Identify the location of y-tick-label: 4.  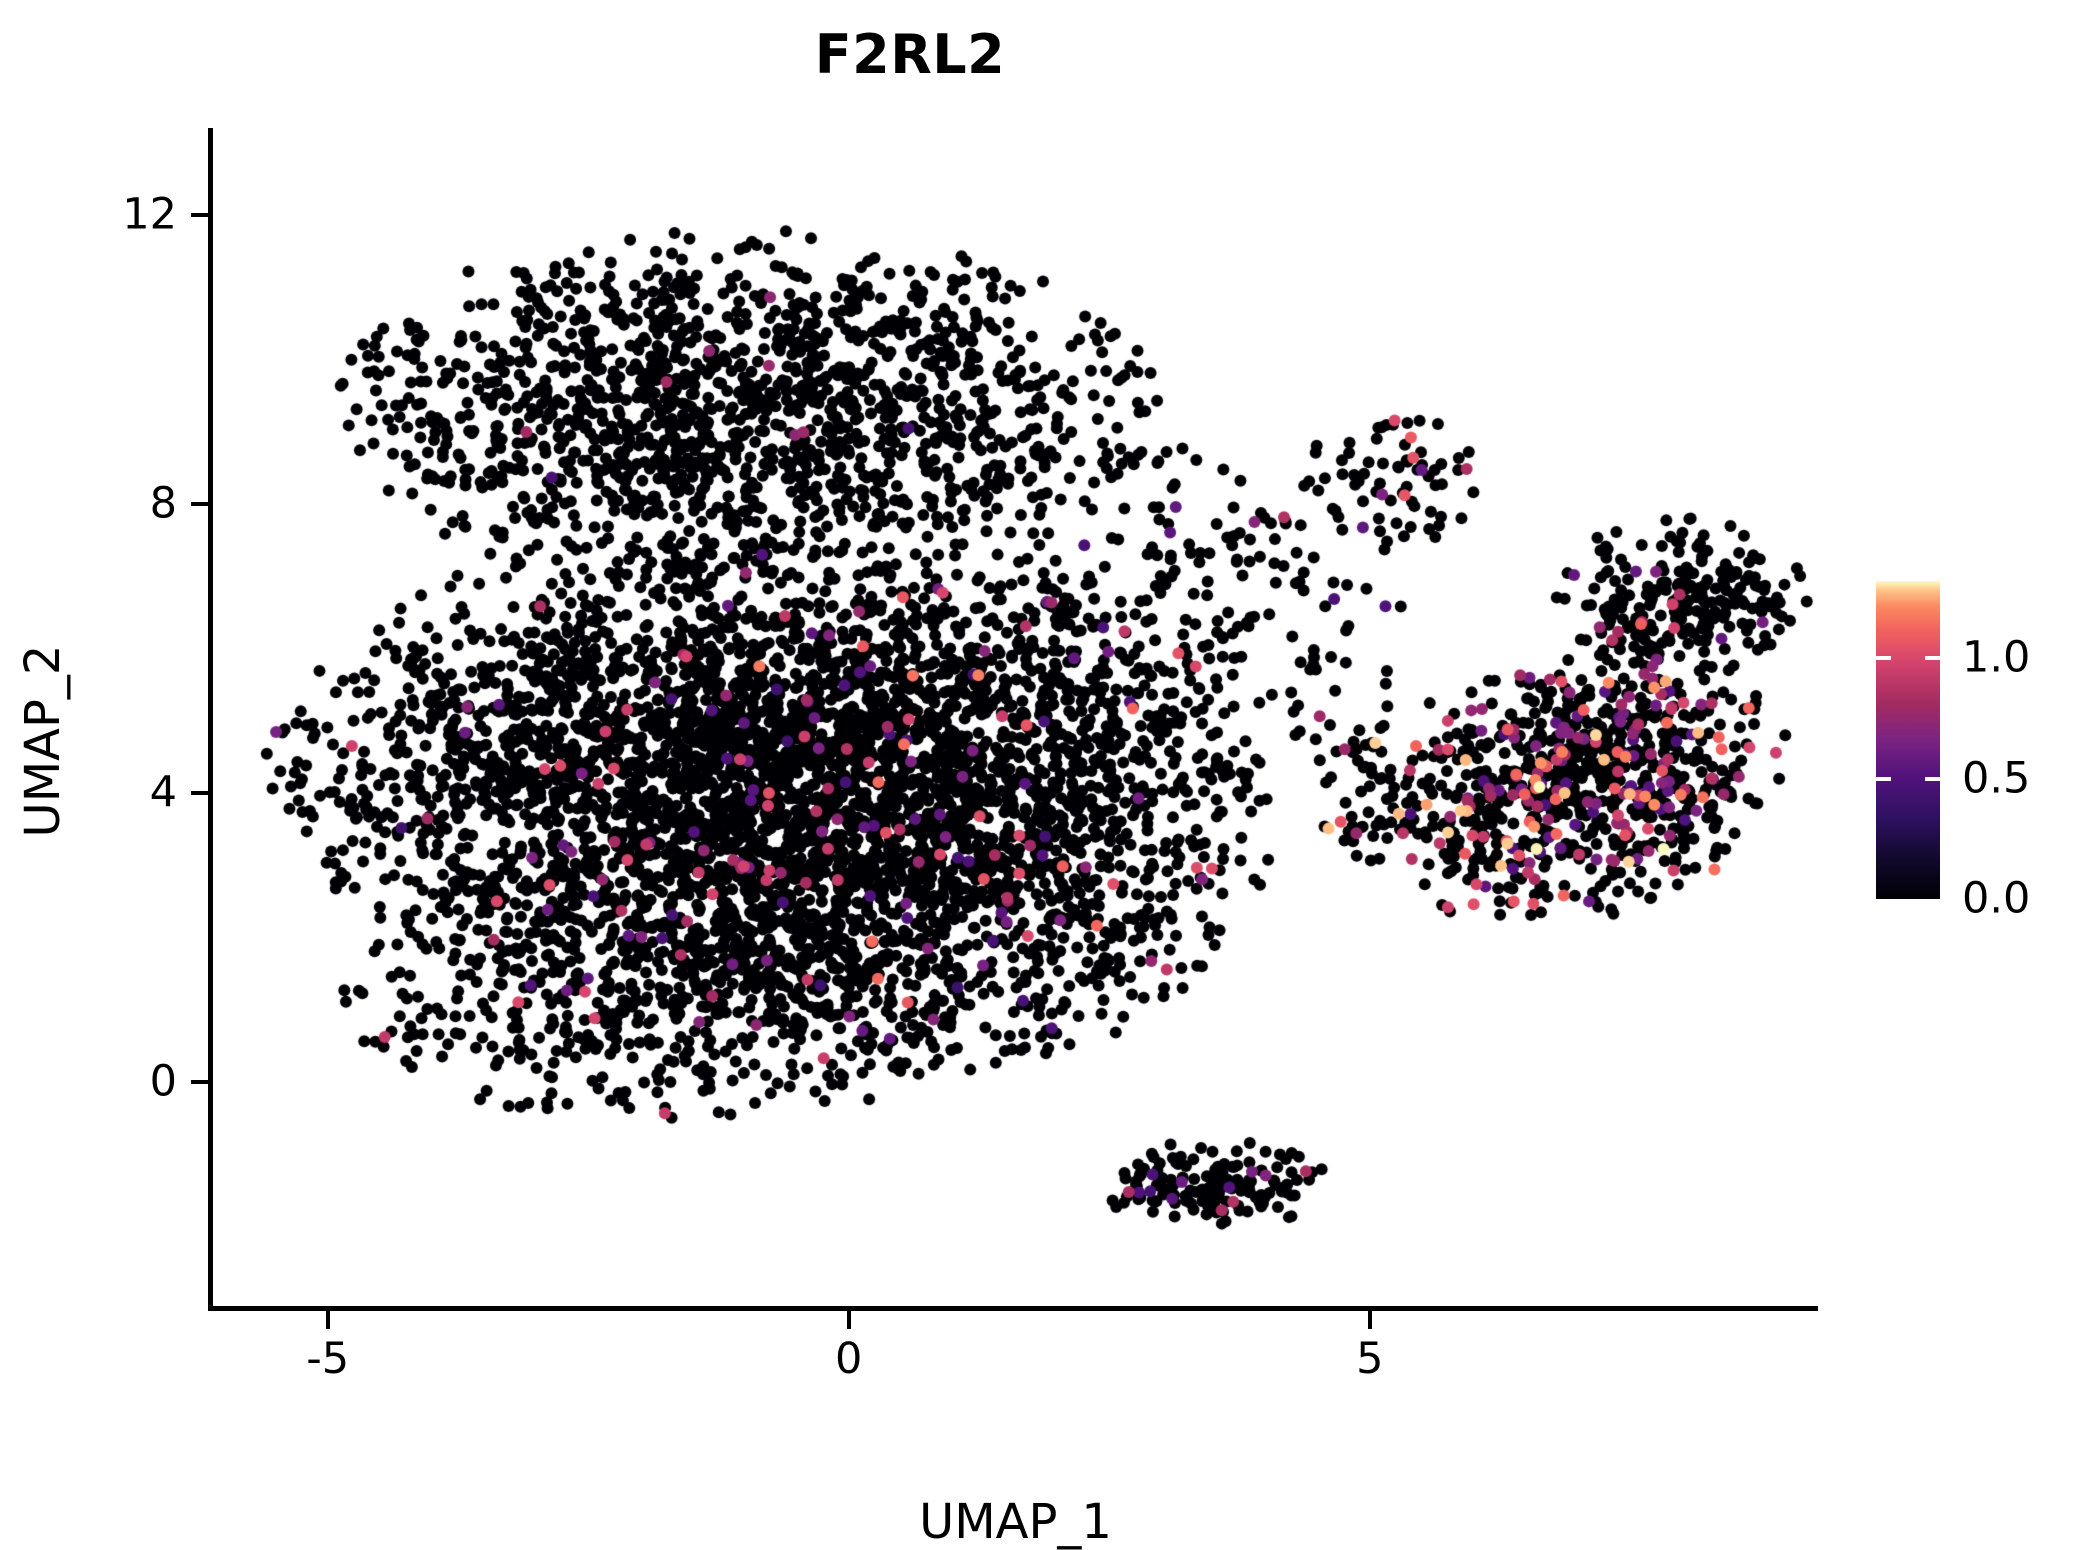
(163, 792).